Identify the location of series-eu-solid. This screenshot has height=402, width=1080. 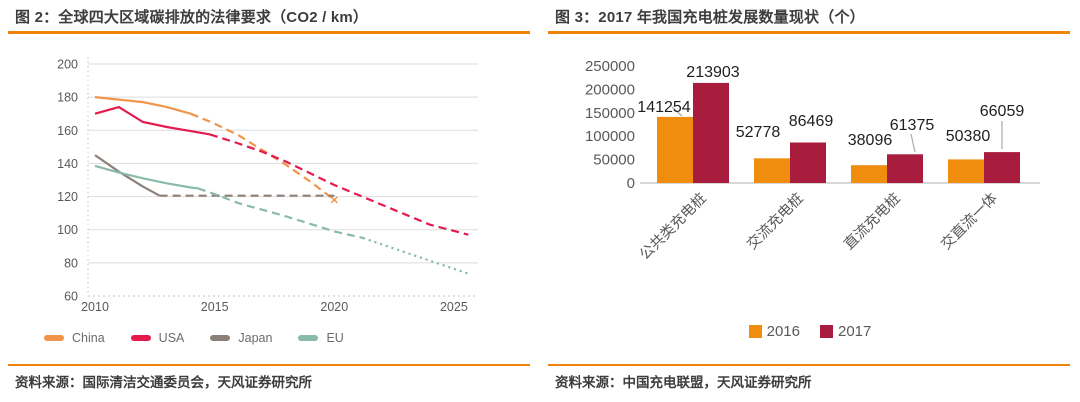
(146, 177).